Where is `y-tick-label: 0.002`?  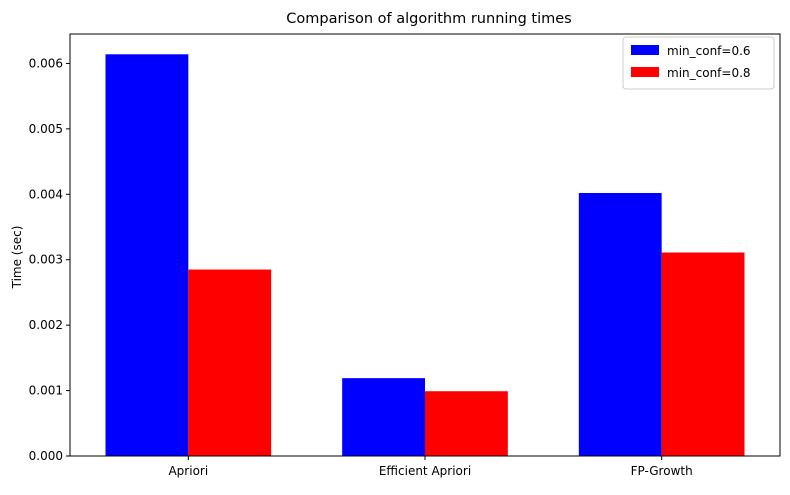 y-tick-label: 0.002 is located at coordinates (46, 325).